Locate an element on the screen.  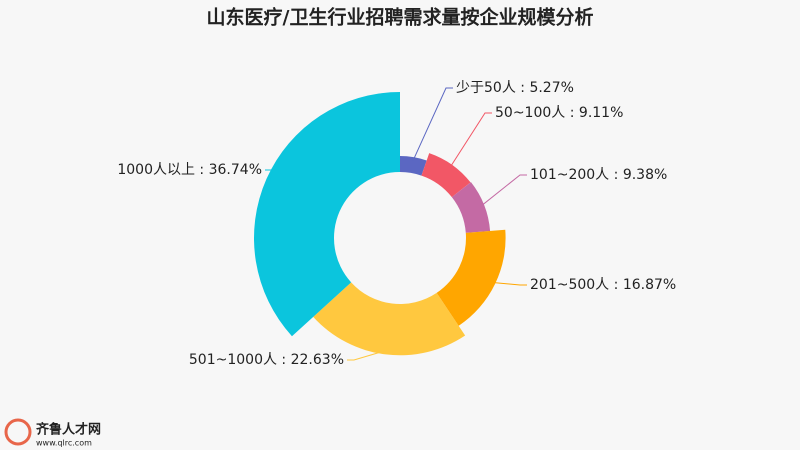
data-label: 50~100人 : 9.11% is located at coordinates (559, 113).